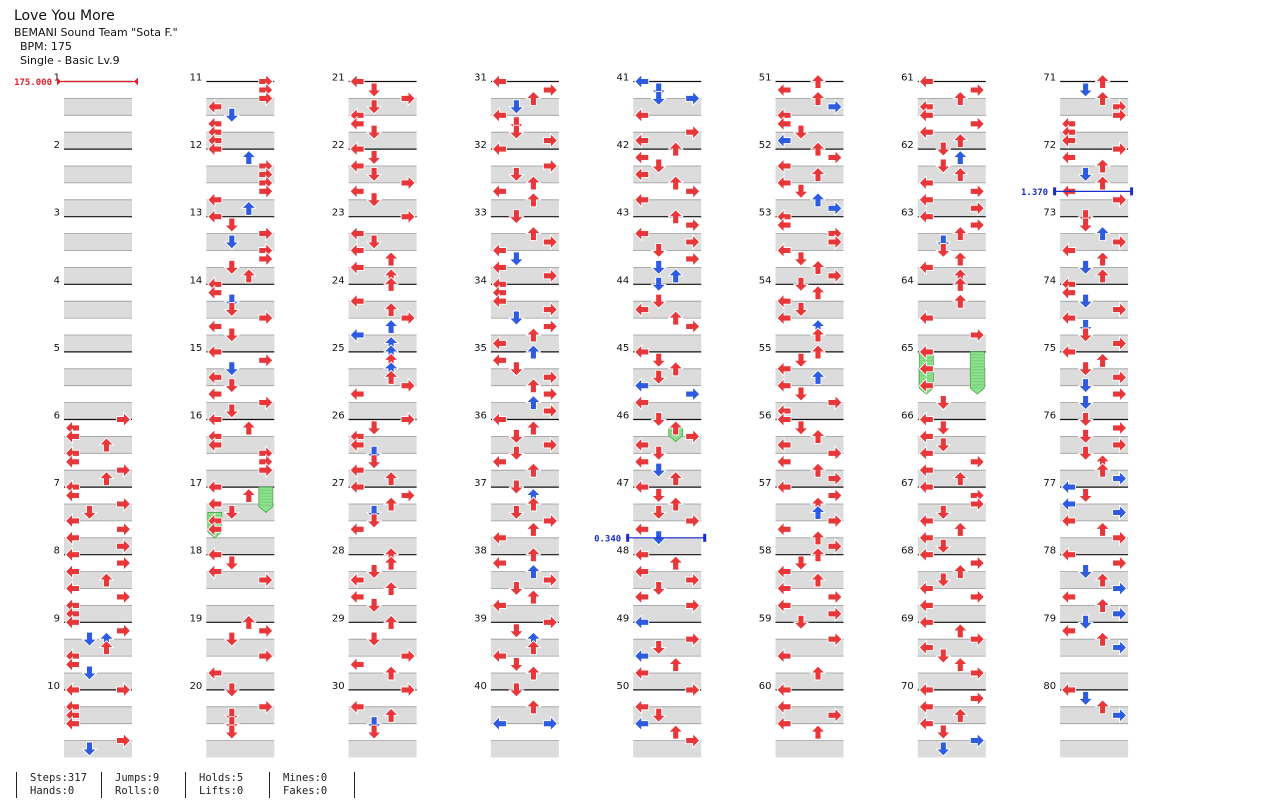 The image size is (1280, 811). What do you see at coordinates (70, 60) in the screenshot?
I see `difficulty-label: Single - Basic Lv.9` at bounding box center [70, 60].